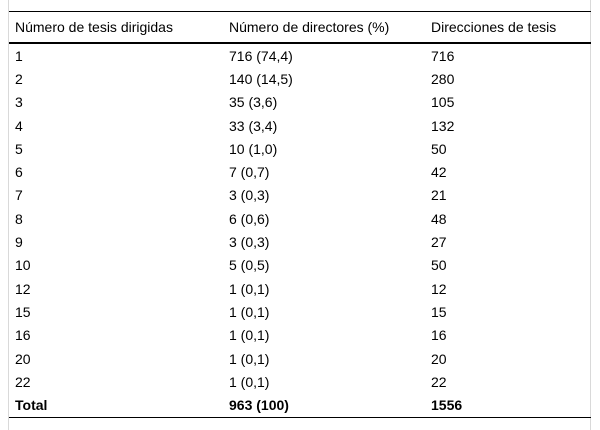  I want to click on column-header-numero-tesis-dirigidas: Número de tesis dirigidas, so click(119, 27).